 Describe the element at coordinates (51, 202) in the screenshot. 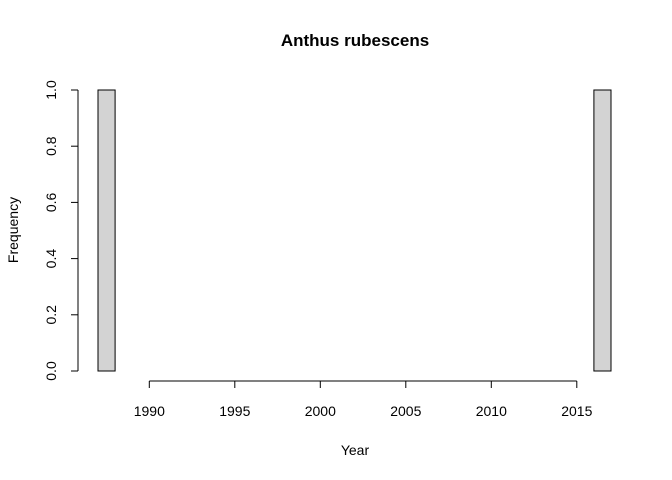

I see `y-tick-label: 0.6` at that location.